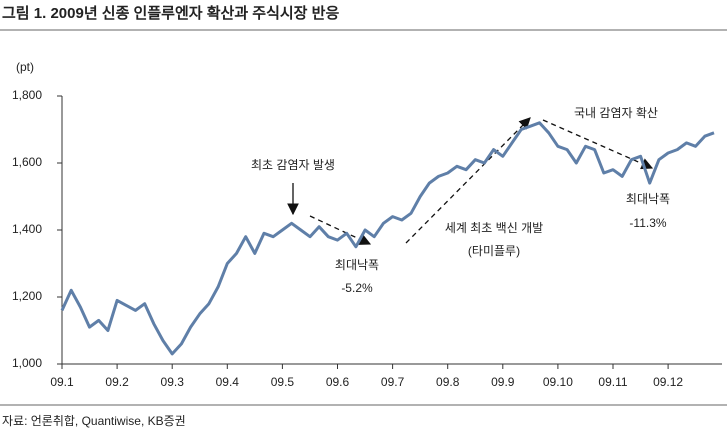 This screenshot has height=435, width=727. I want to click on x-tick-label: 09.10, so click(558, 382).